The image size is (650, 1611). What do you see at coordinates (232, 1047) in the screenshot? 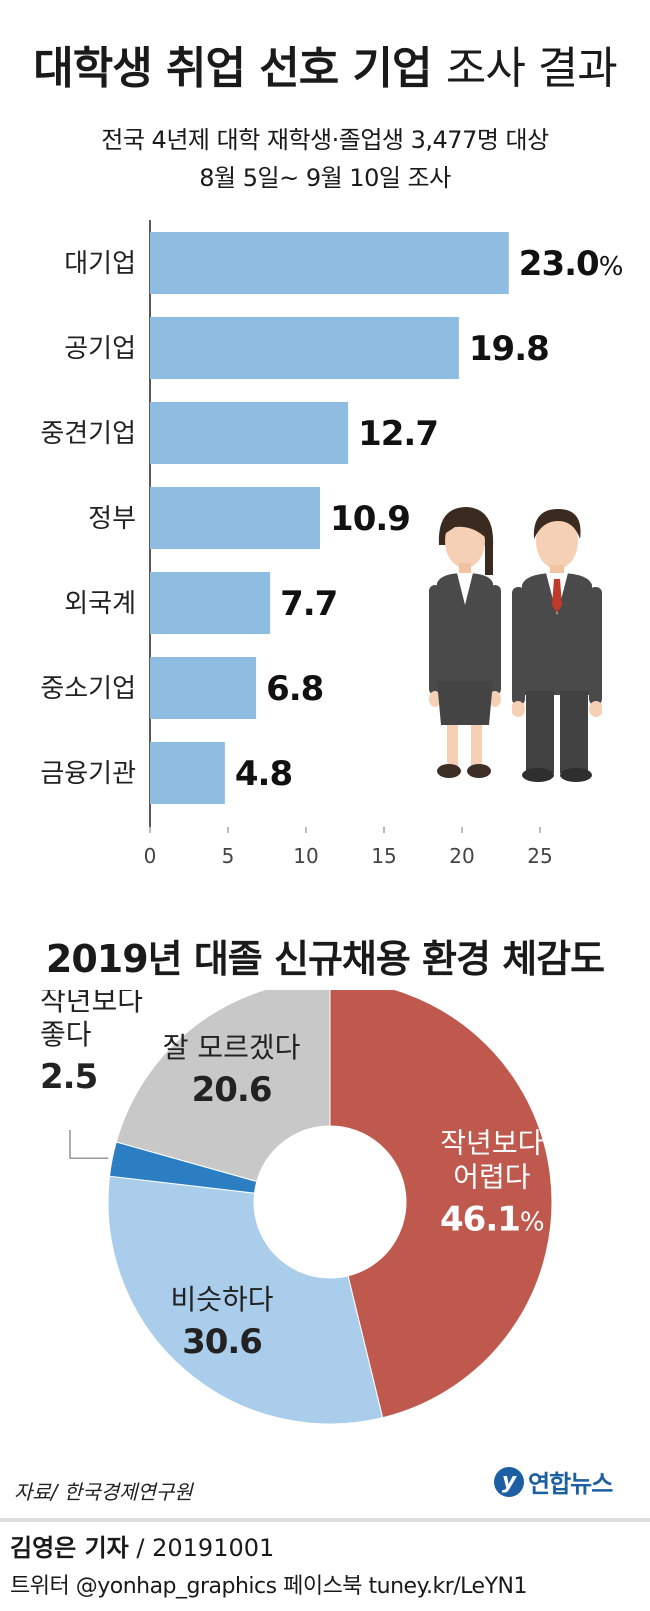
I see `slice-label: 잘 모르겠다` at bounding box center [232, 1047].